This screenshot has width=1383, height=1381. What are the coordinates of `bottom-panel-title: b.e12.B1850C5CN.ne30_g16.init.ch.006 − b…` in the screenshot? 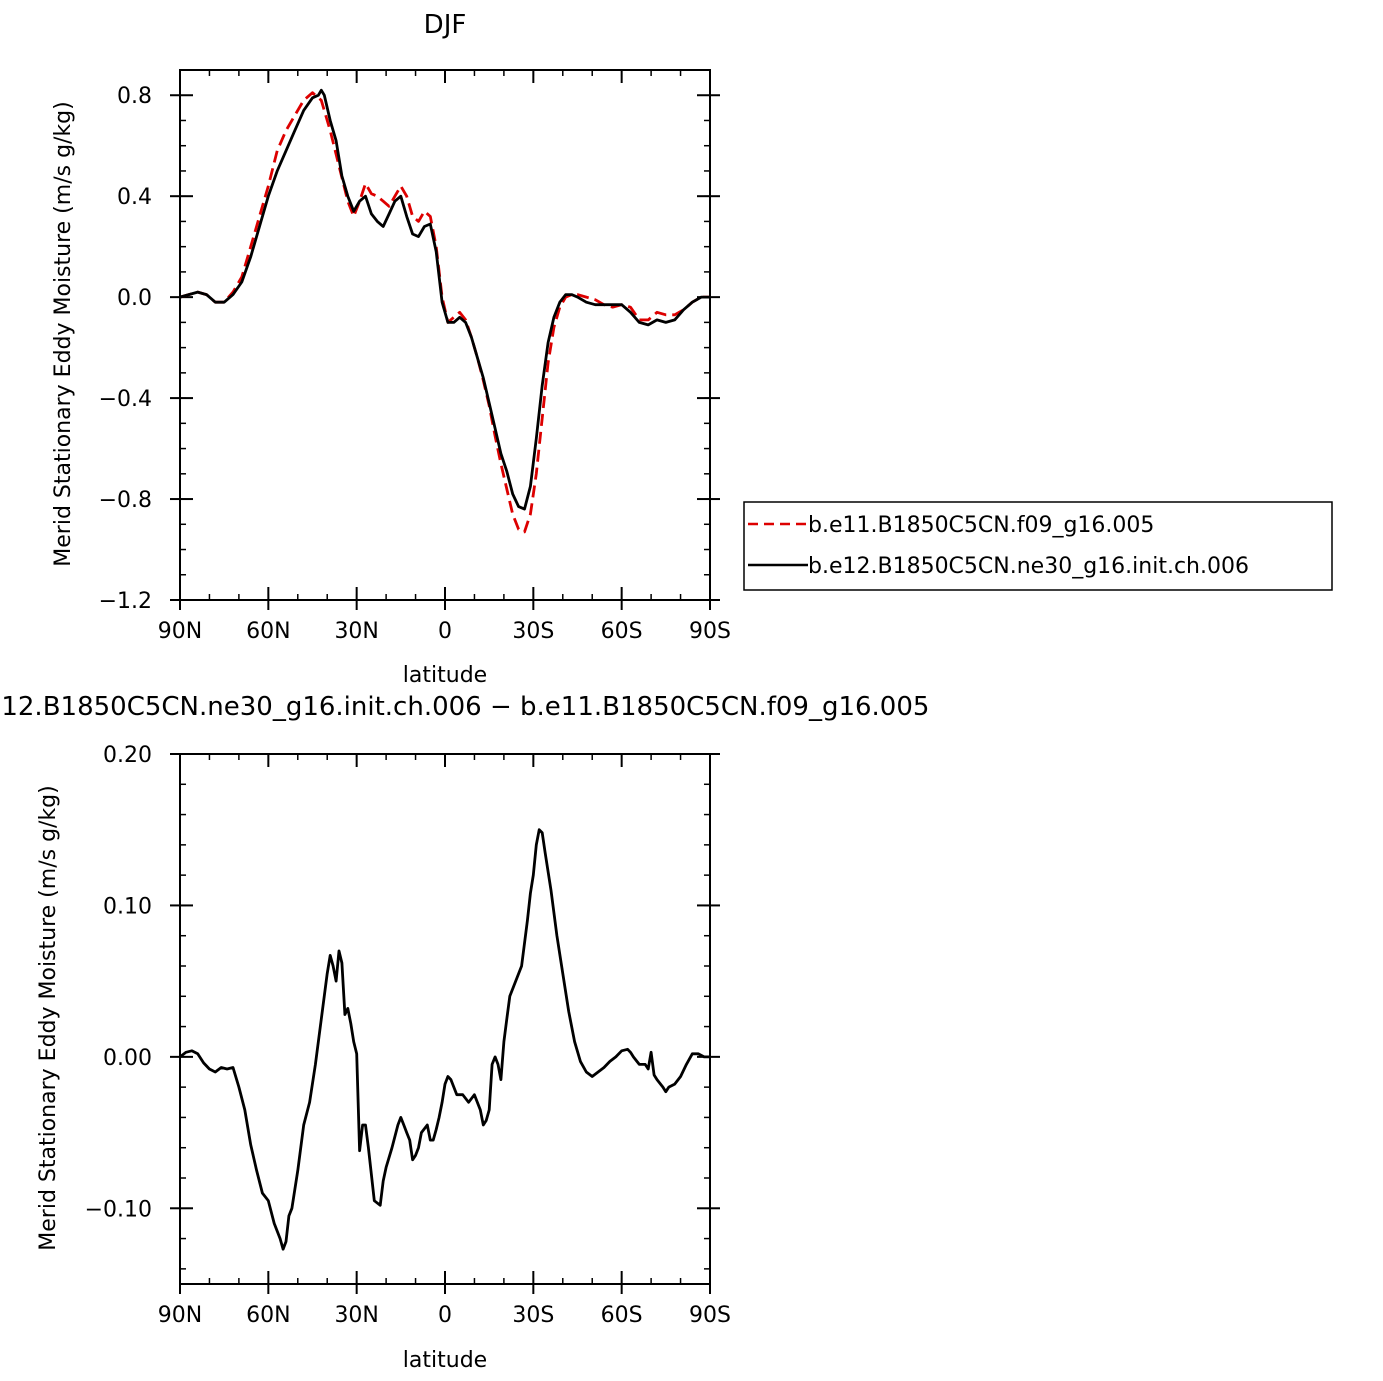 It's located at (464, 707).